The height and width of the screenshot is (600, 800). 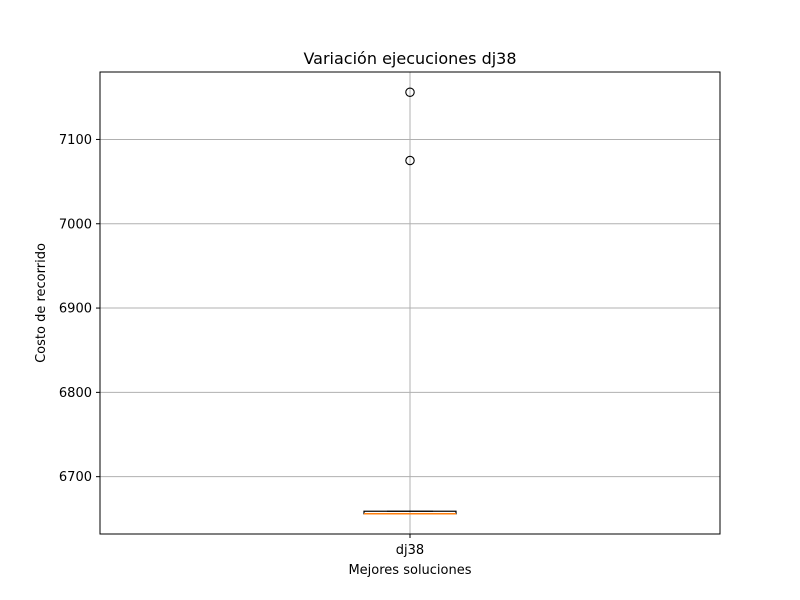 What do you see at coordinates (41, 303) in the screenshot?
I see `y-axis-label: Costo de recorrido` at bounding box center [41, 303].